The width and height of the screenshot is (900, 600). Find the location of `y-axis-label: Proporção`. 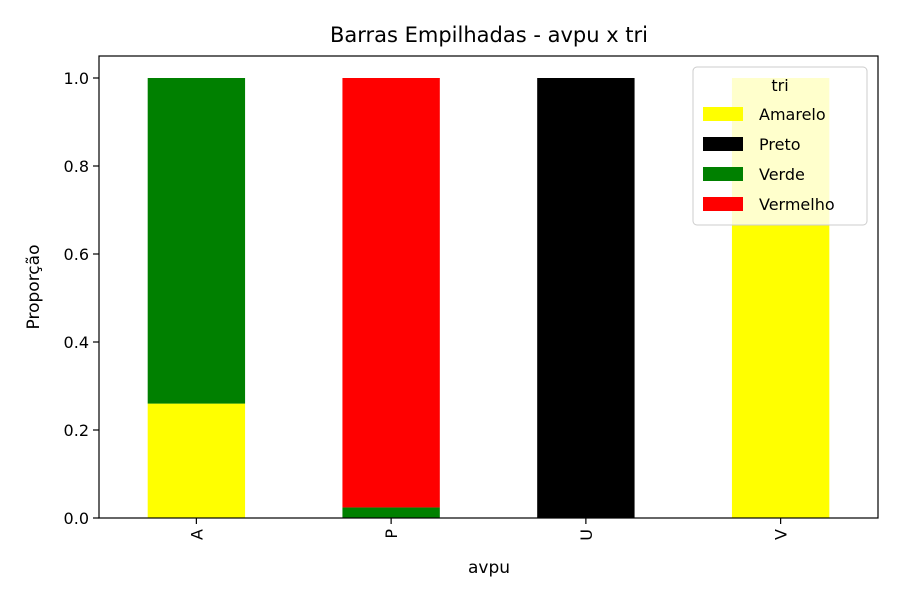

y-axis-label: Proporção is located at coordinates (34, 287).